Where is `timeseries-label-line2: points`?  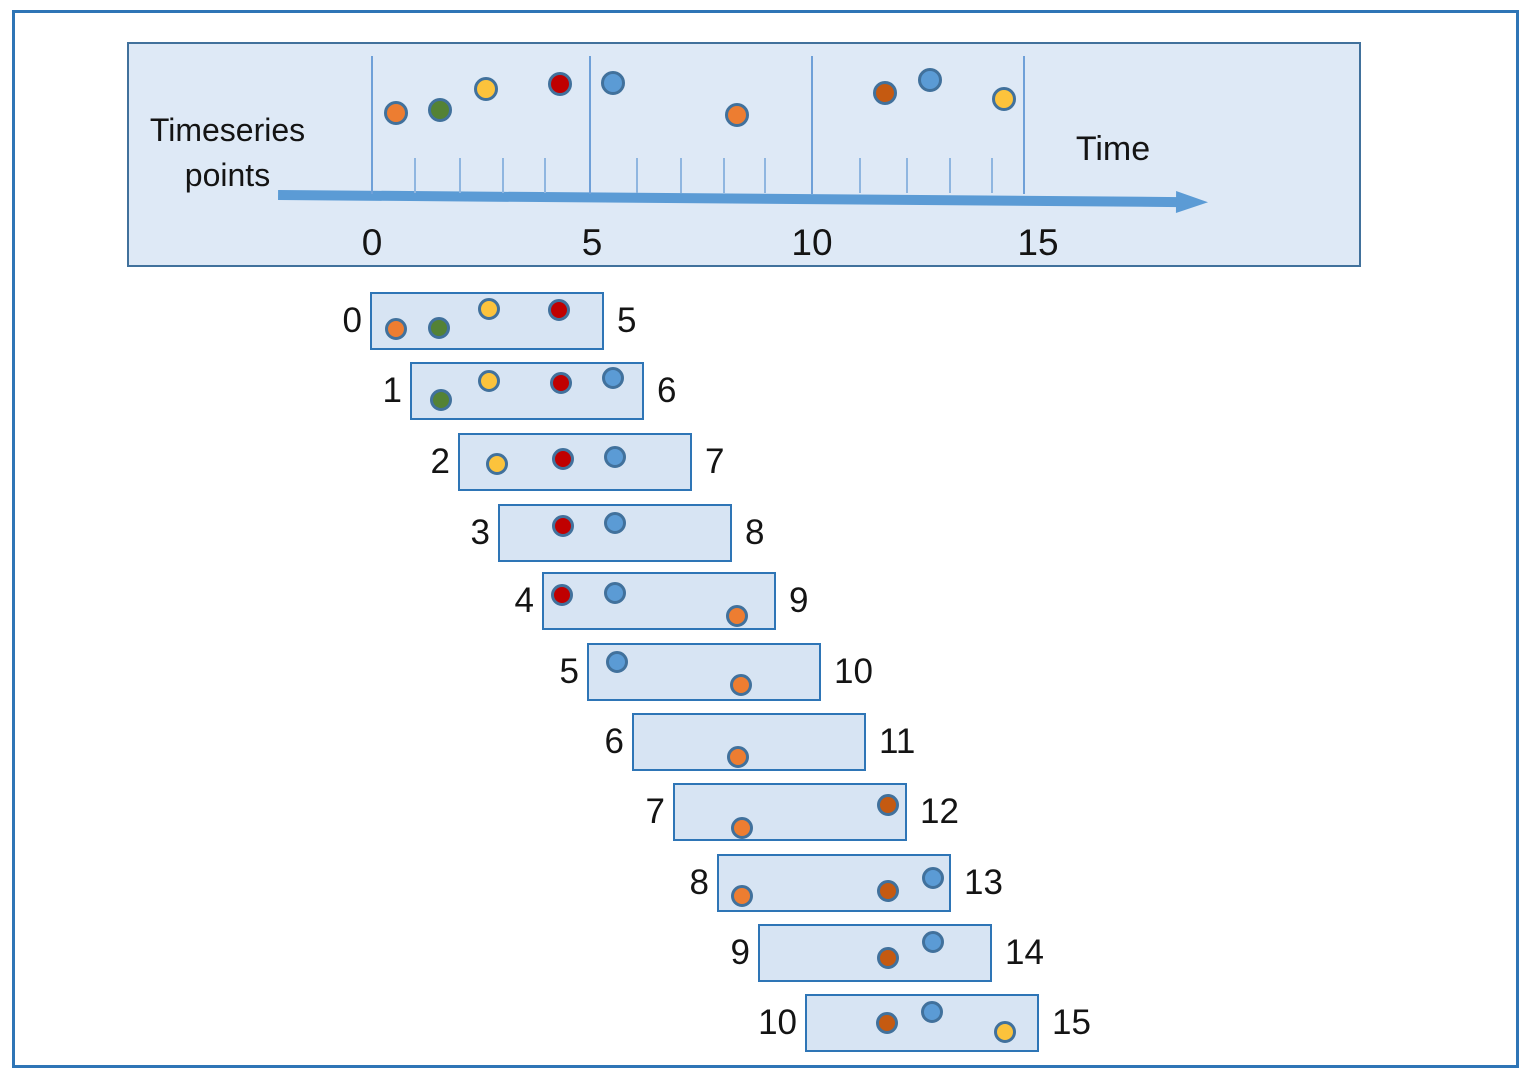
timeseries-label-line2: points is located at coordinates (227, 175).